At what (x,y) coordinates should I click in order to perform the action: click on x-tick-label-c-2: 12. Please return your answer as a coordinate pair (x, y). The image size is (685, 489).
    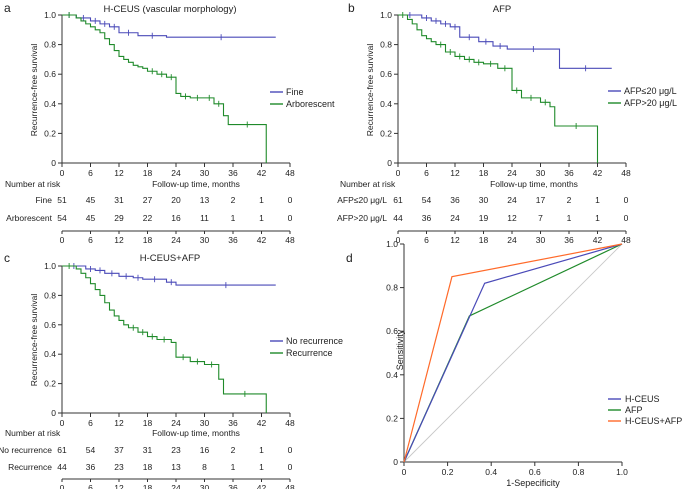
    Looking at the image, I should click on (119, 423).